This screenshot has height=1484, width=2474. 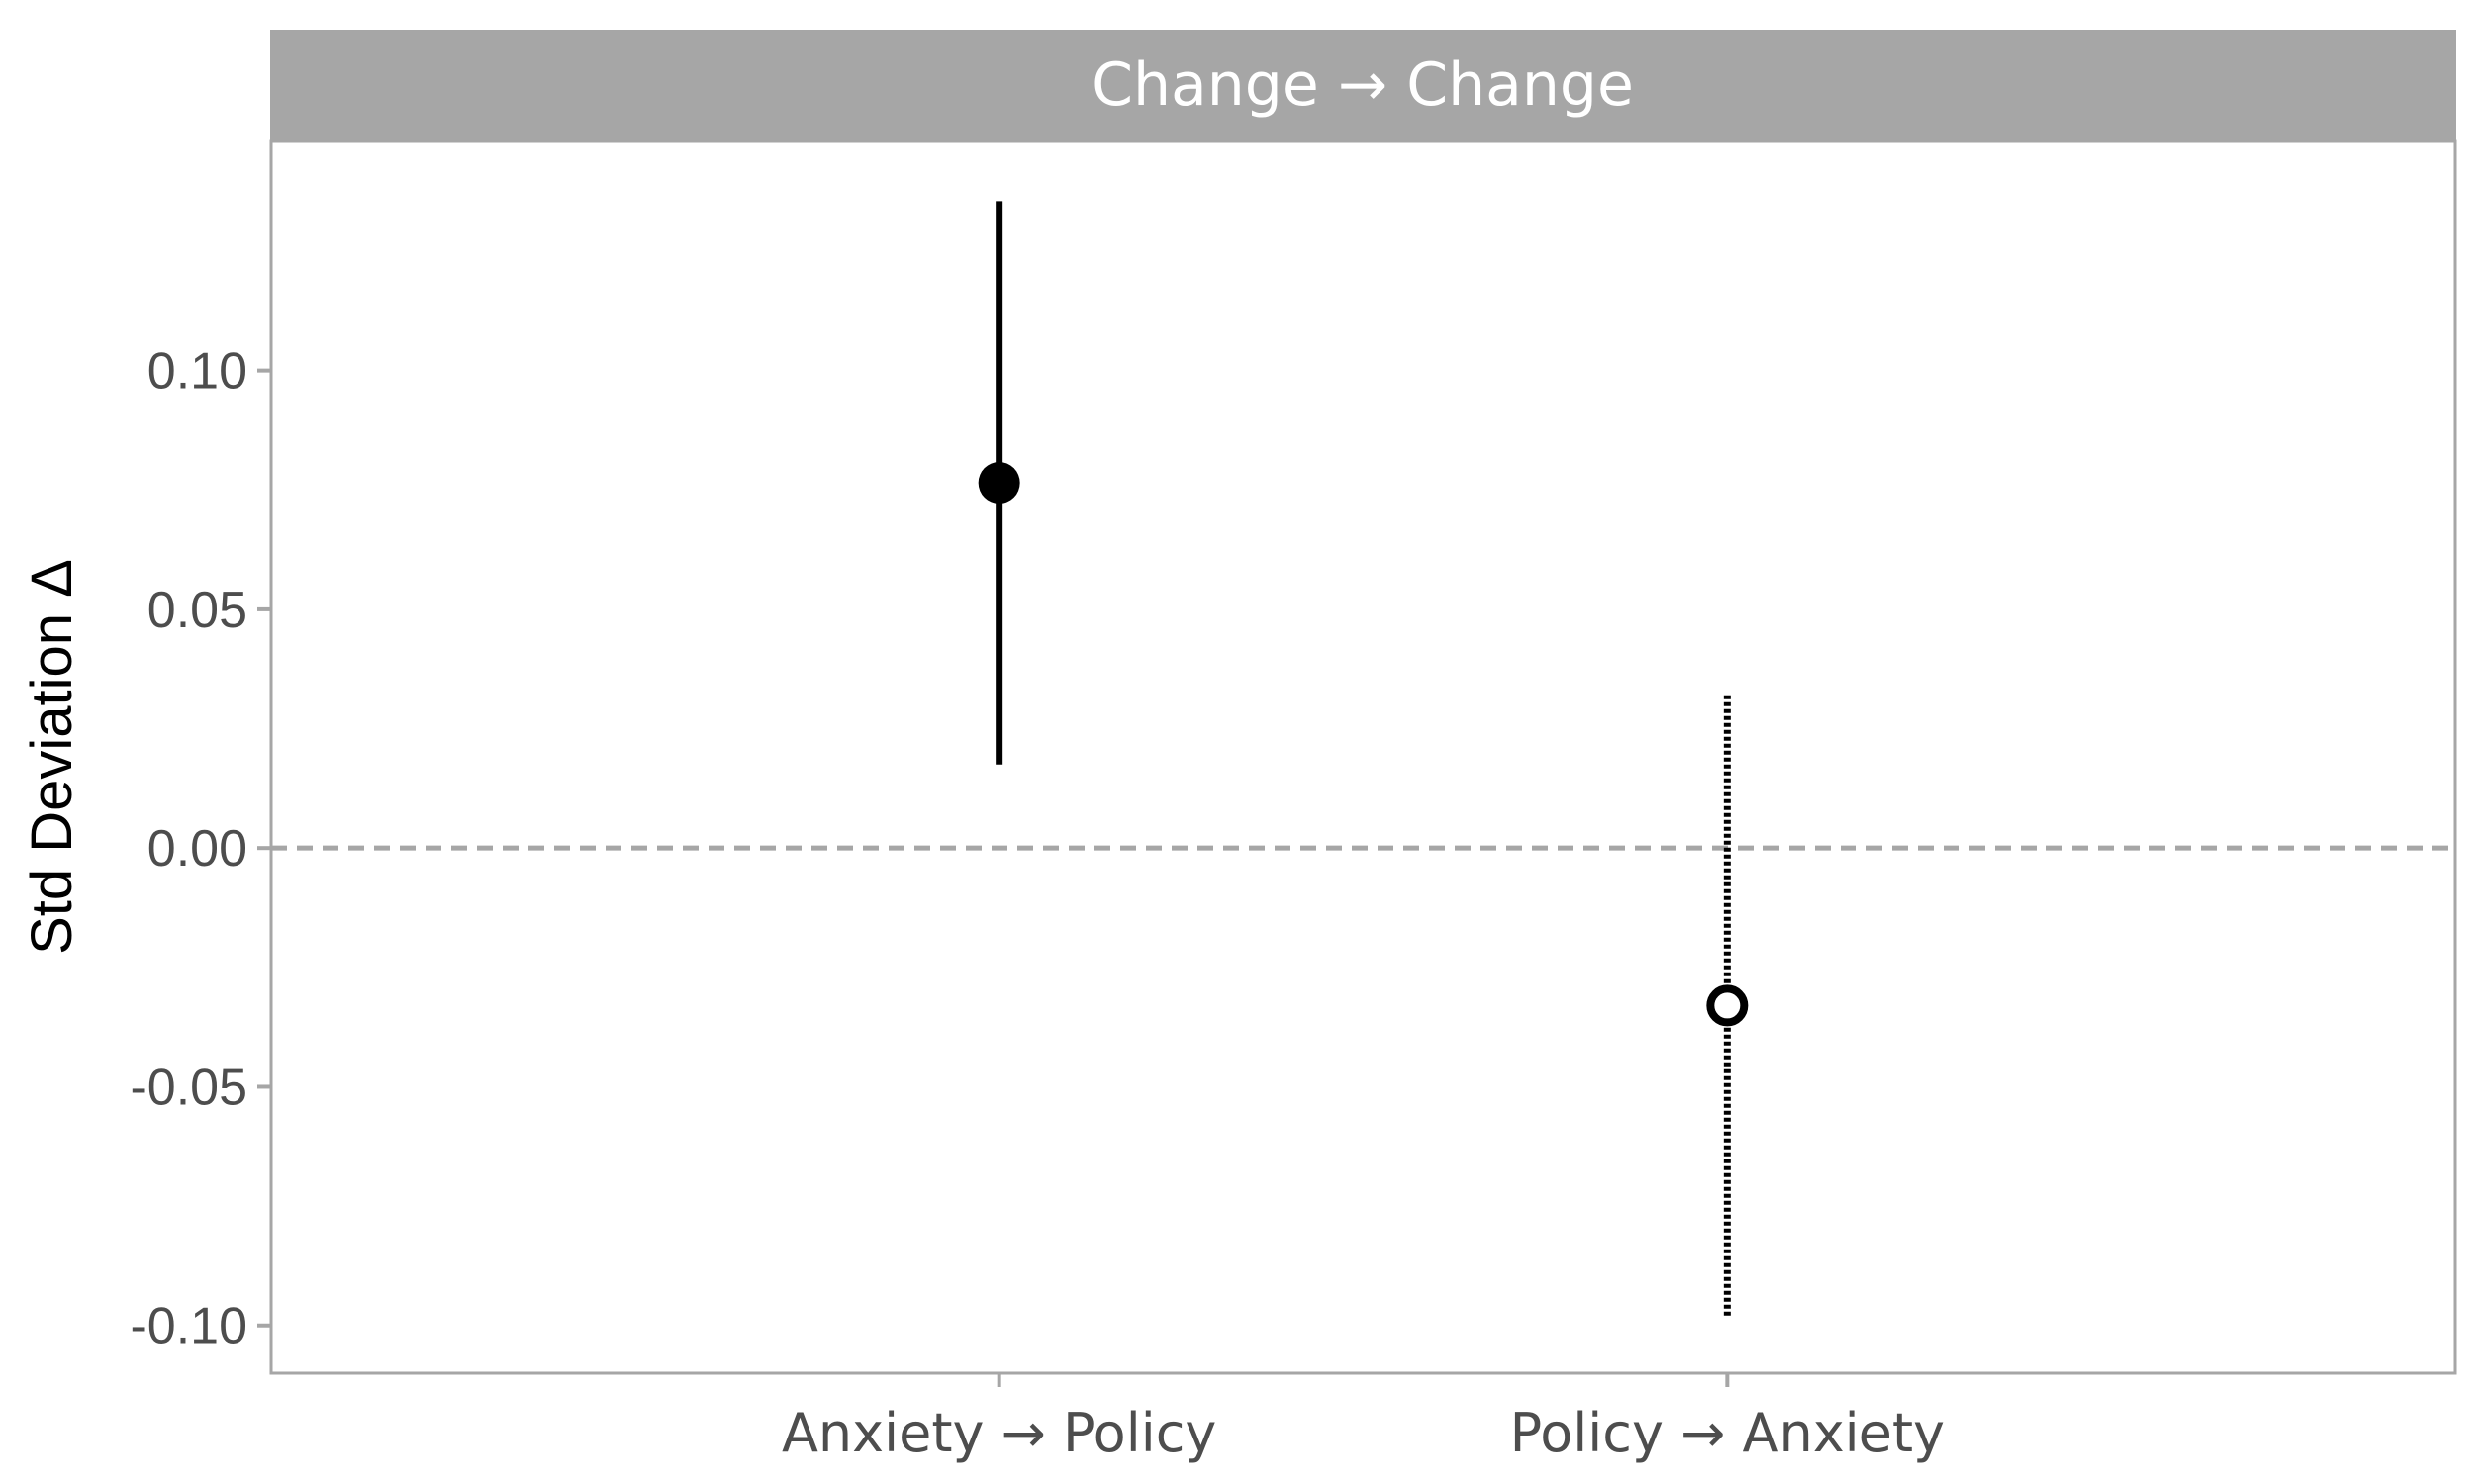 I want to click on y-tick-label: 0.10, so click(x=197, y=372).